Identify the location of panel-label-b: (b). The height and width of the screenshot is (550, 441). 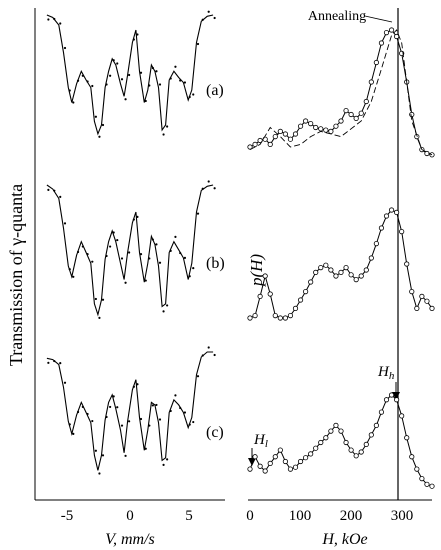
(215, 263).